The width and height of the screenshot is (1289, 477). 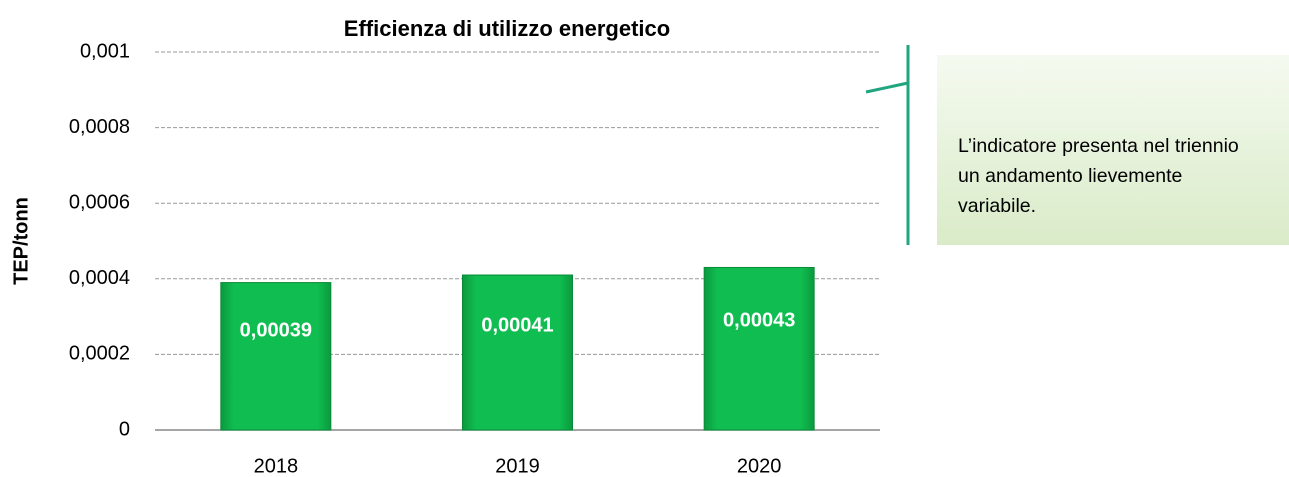 I want to click on y-tick-label: 0,0004, so click(x=99, y=278).